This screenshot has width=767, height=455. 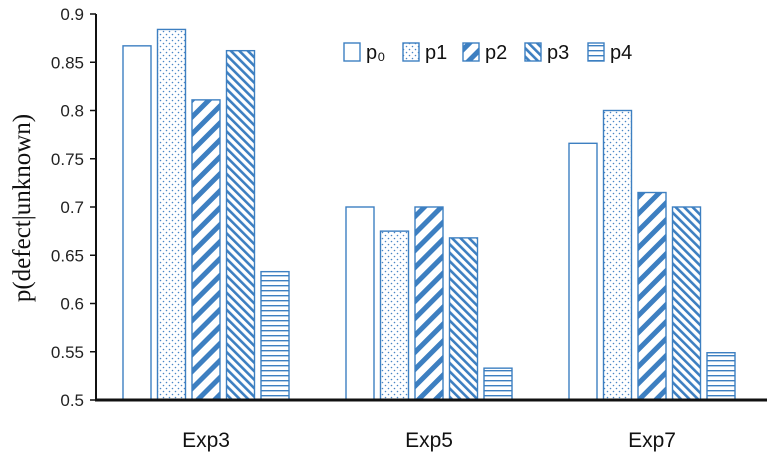 I want to click on legend-label: p₀, so click(x=375, y=53).